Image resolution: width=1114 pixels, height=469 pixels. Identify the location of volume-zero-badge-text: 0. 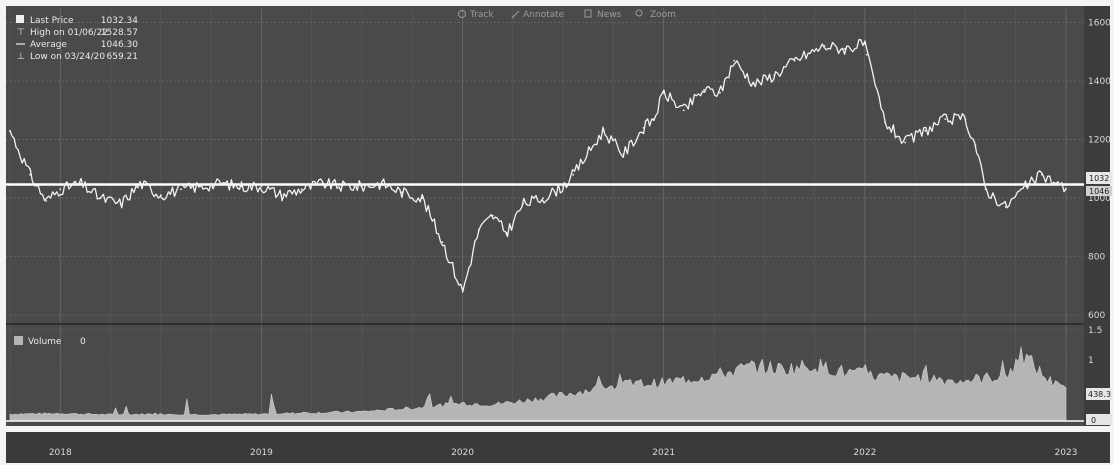
(1093, 420).